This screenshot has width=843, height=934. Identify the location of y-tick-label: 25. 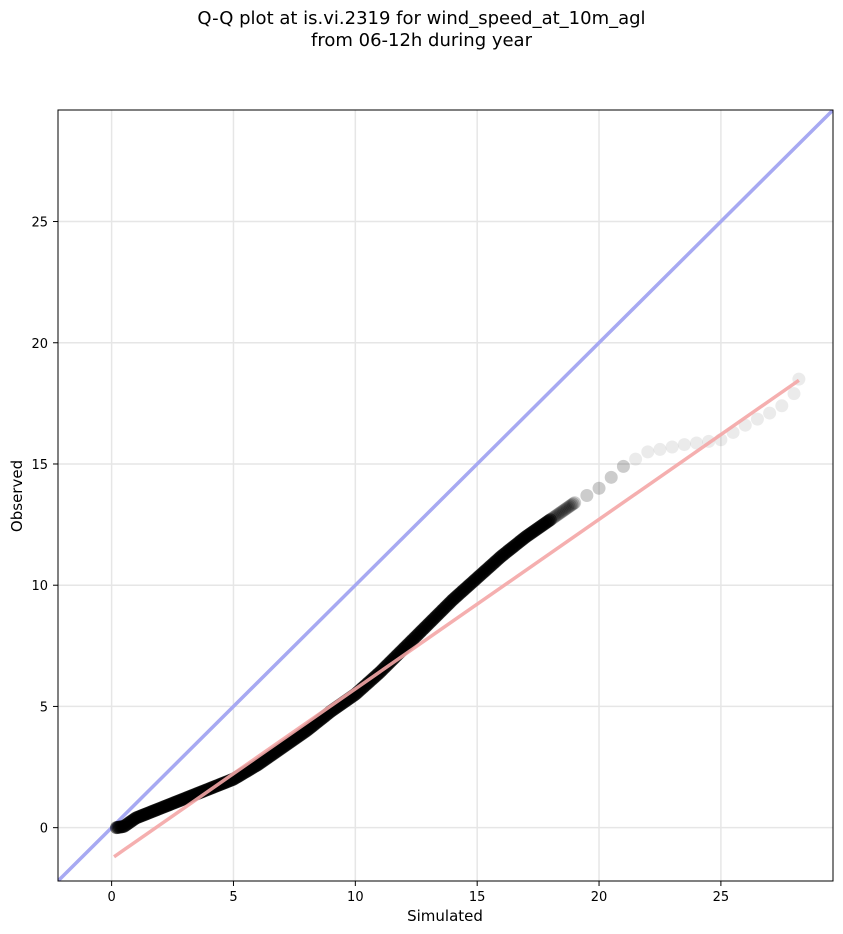
(39, 223).